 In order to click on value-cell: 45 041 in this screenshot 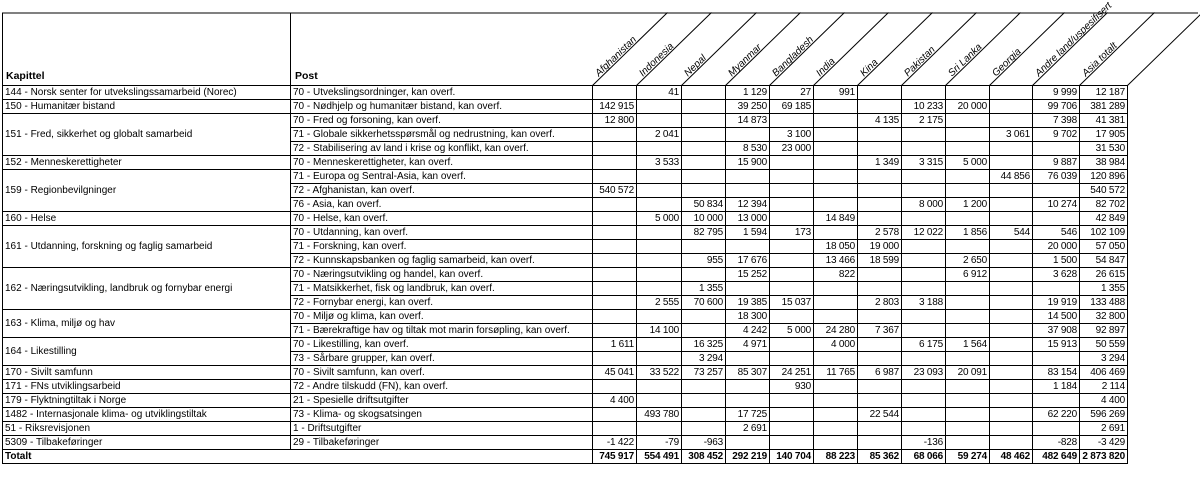, I will do `click(614, 372)`.